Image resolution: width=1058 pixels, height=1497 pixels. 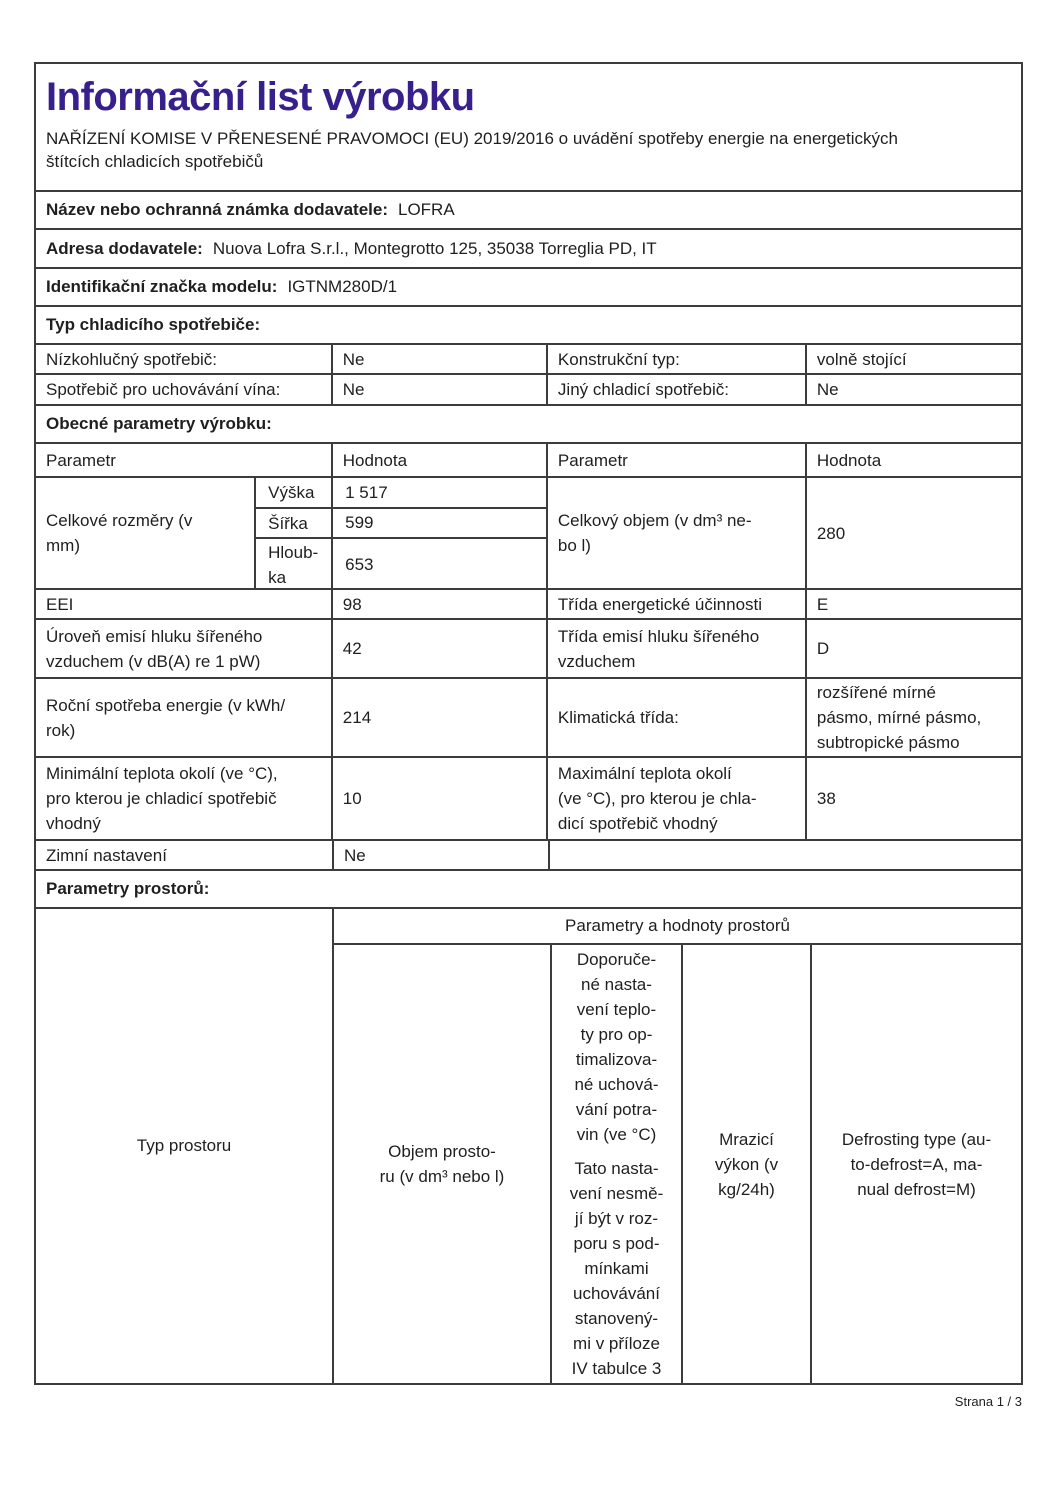 I want to click on model-identifier-label: Identifikační značka modelu:, so click(x=162, y=286).